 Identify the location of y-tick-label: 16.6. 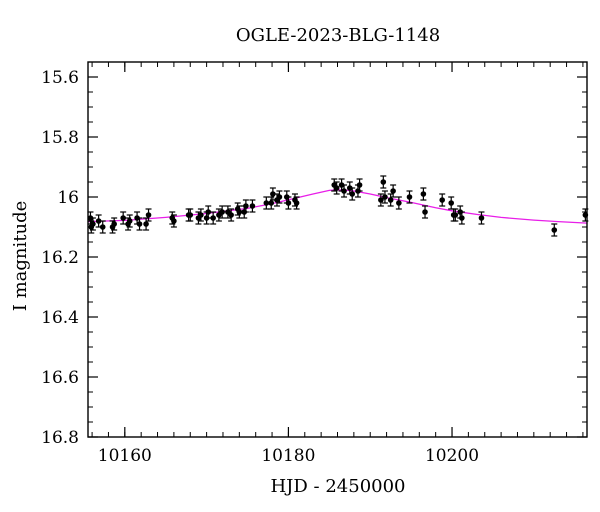
(60, 378).